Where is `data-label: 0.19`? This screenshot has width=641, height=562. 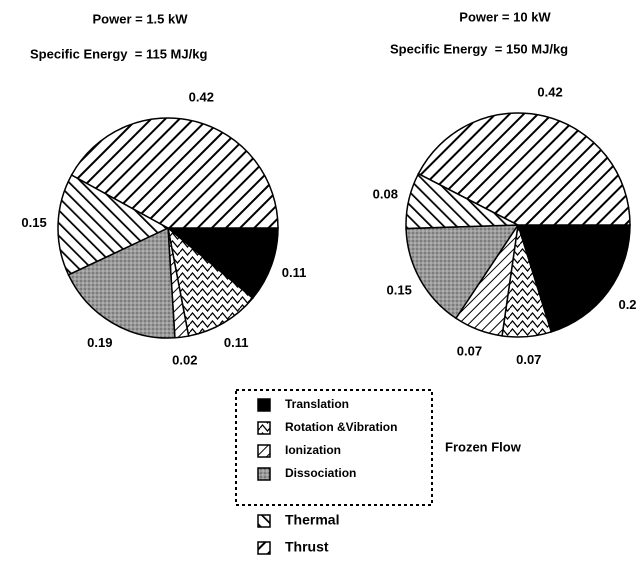
data-label: 0.19 is located at coordinates (99, 342).